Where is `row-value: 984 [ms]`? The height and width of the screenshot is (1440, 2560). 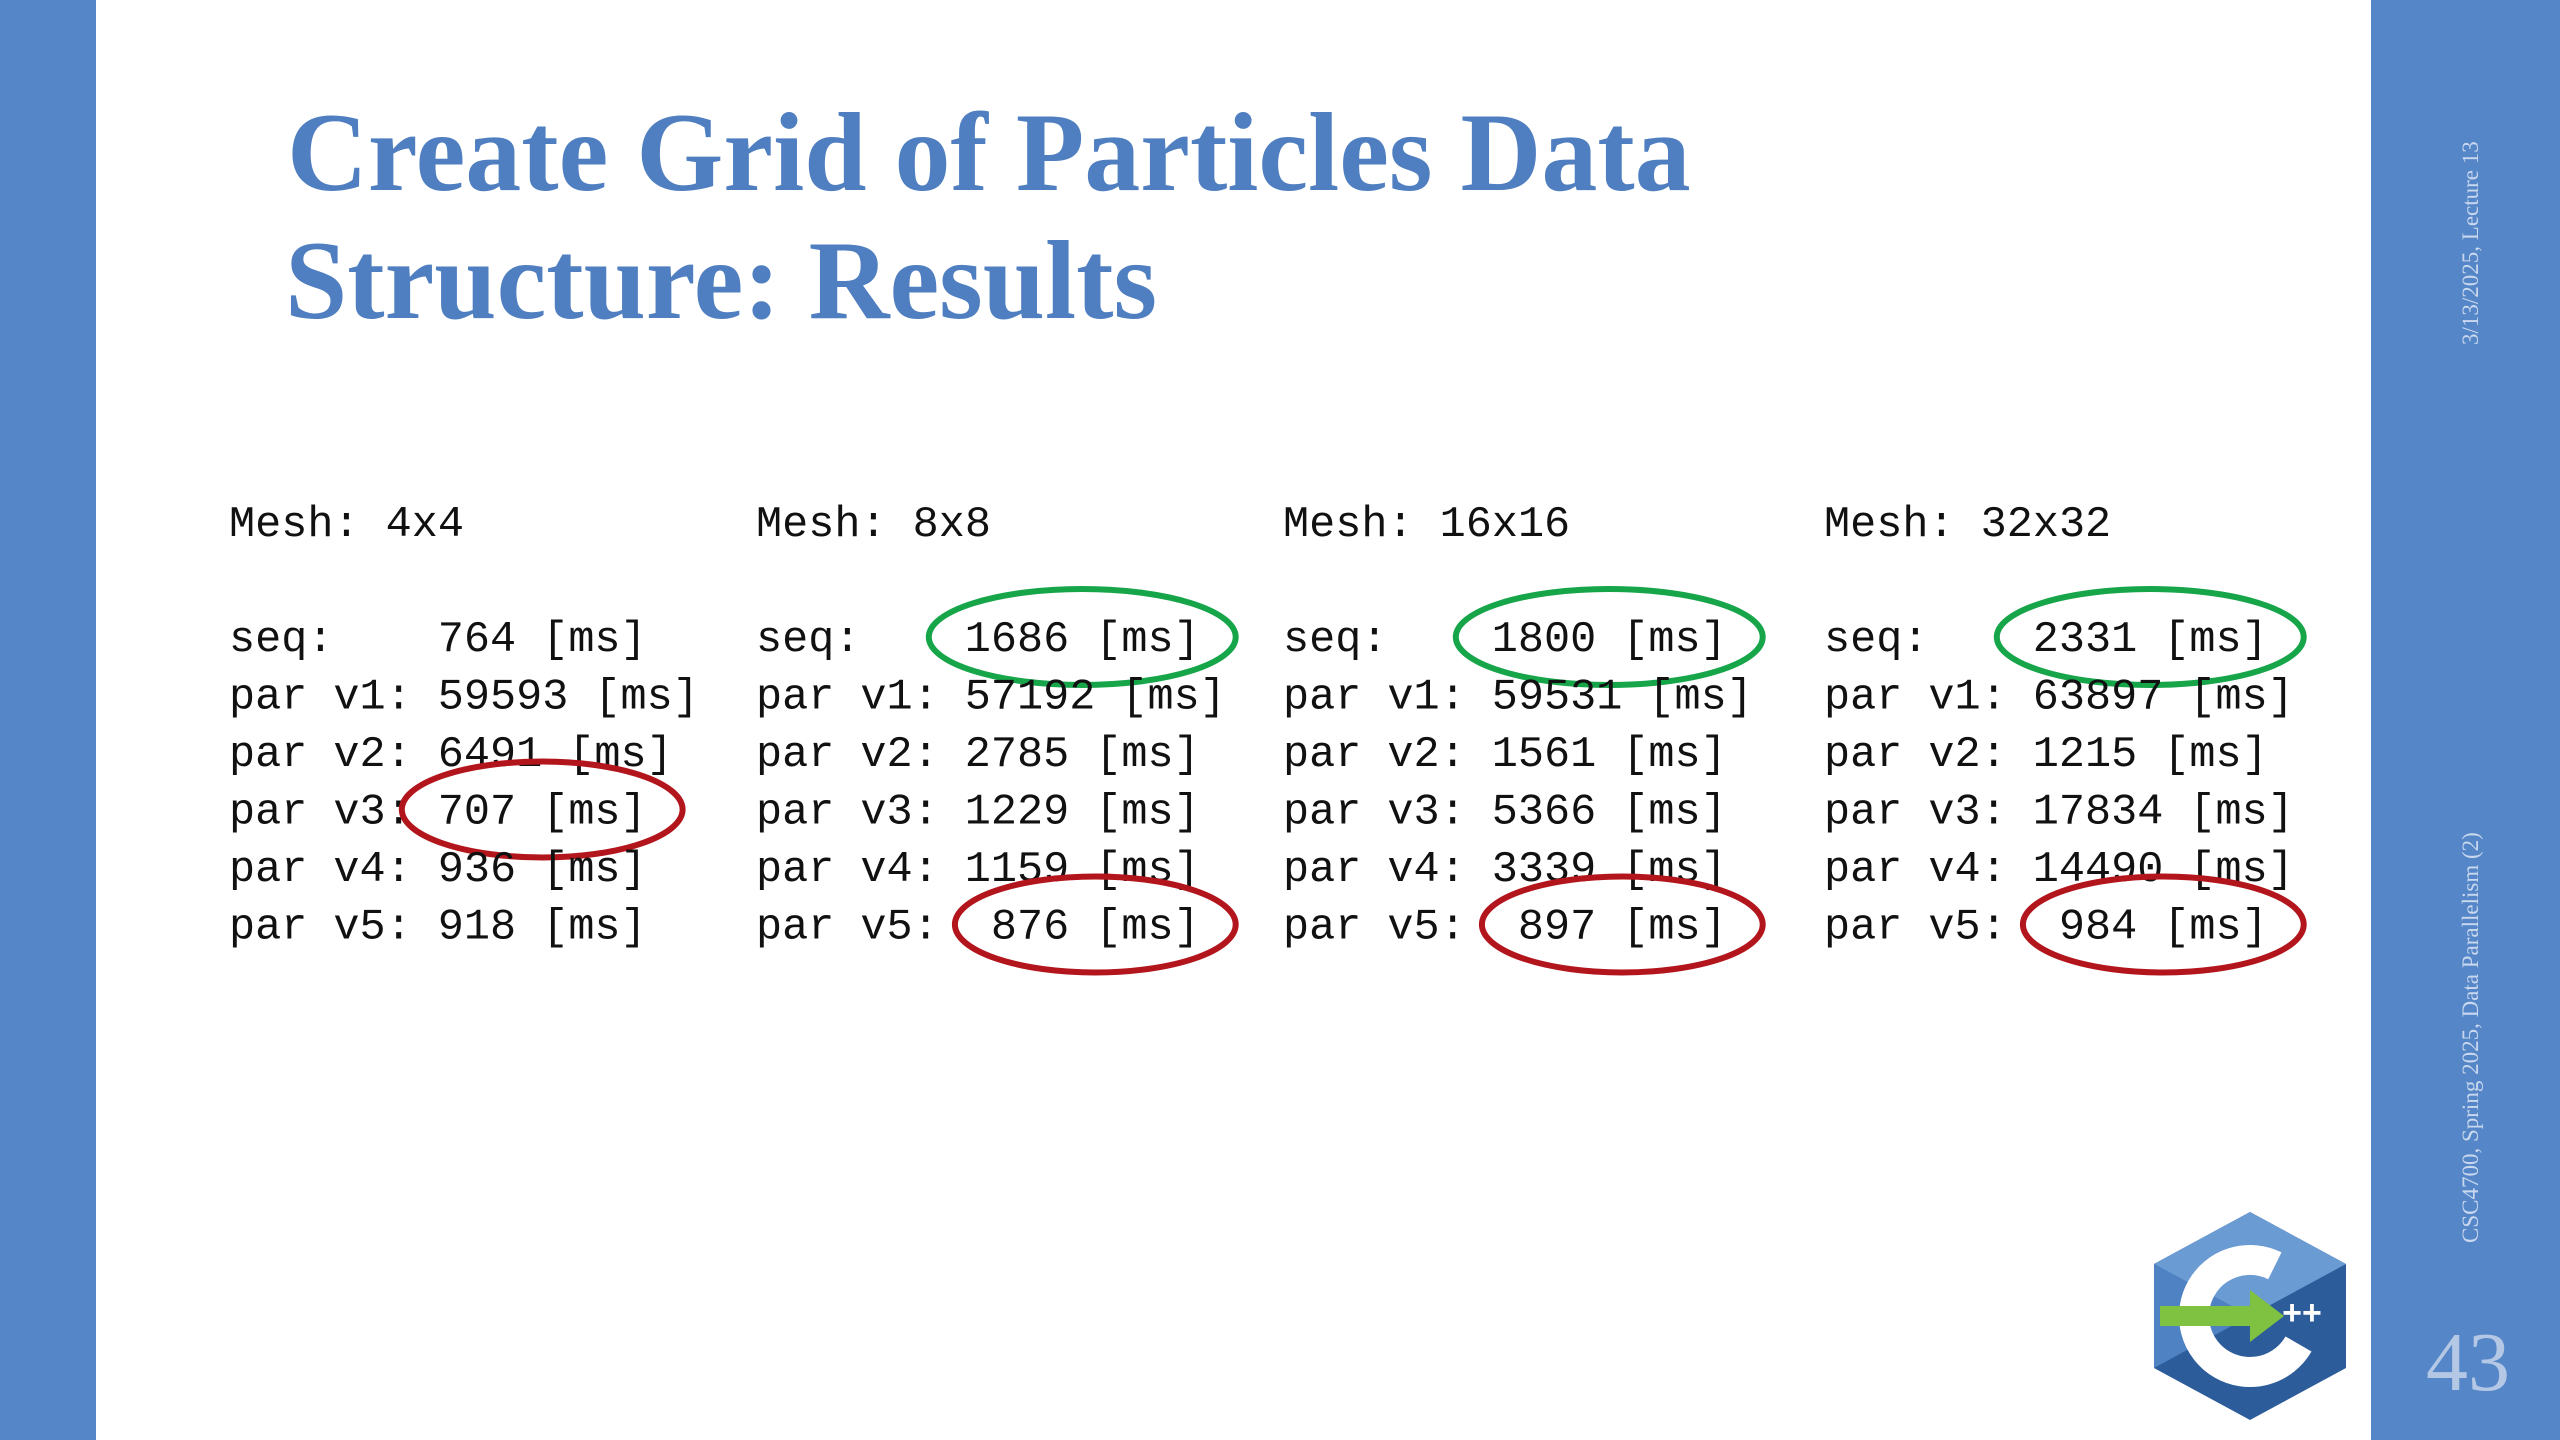
row-value: 984 [ms] is located at coordinates (2150, 928).